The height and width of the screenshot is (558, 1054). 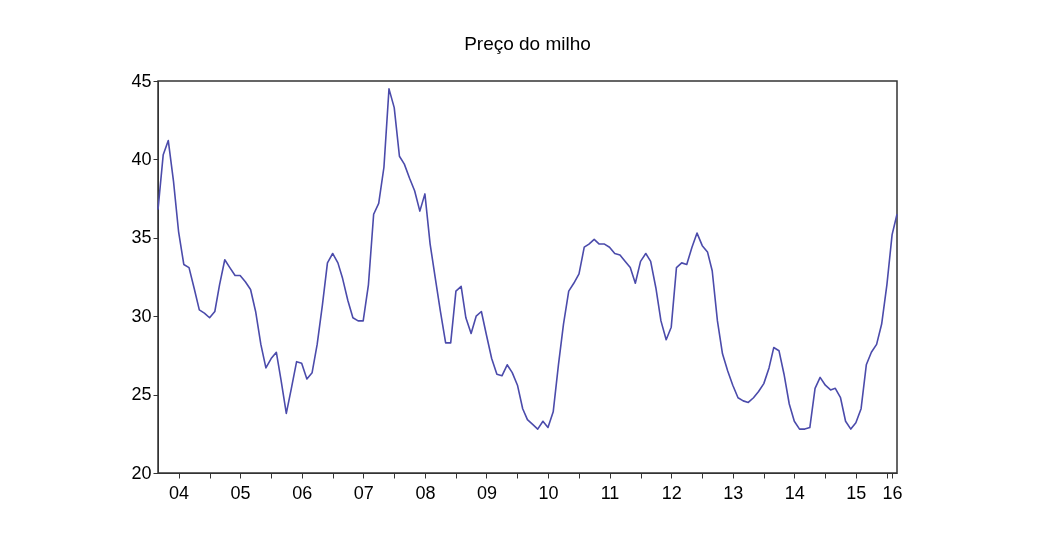 I want to click on x-tick-label: 07, so click(x=363, y=492).